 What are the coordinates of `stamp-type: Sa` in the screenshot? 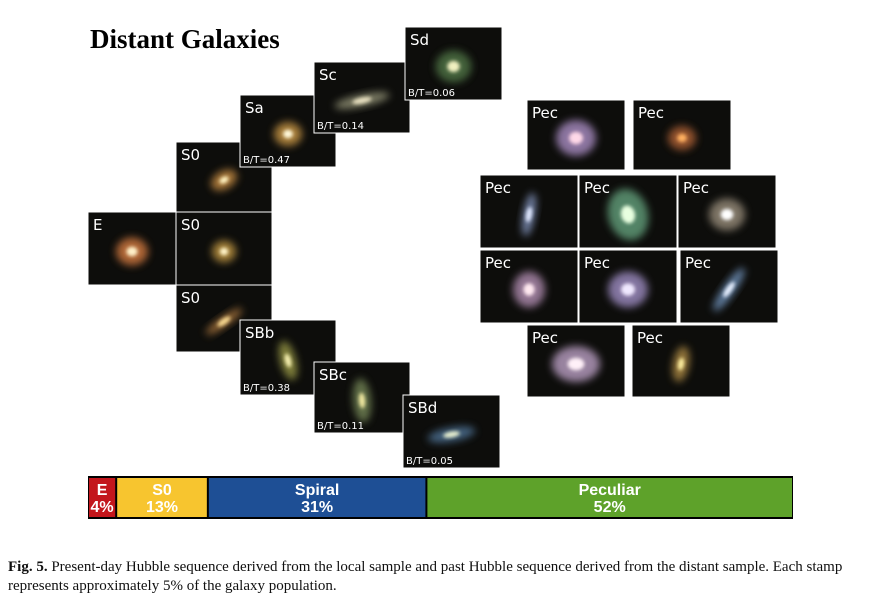 It's located at (254, 108).